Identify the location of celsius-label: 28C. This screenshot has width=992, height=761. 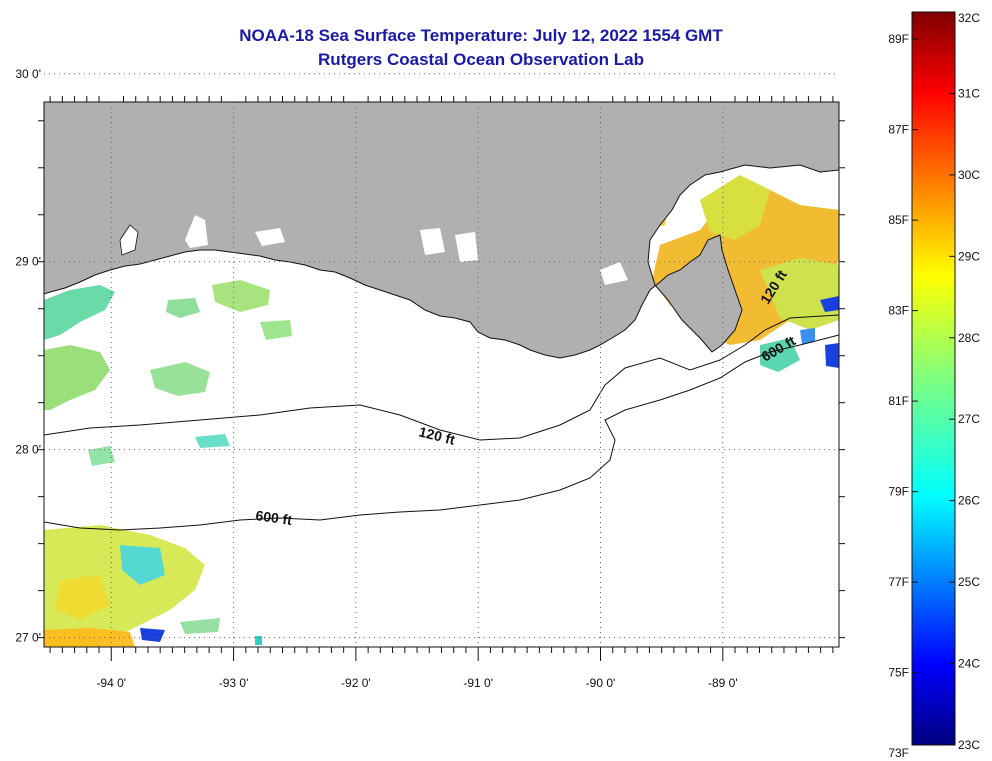
(969, 338).